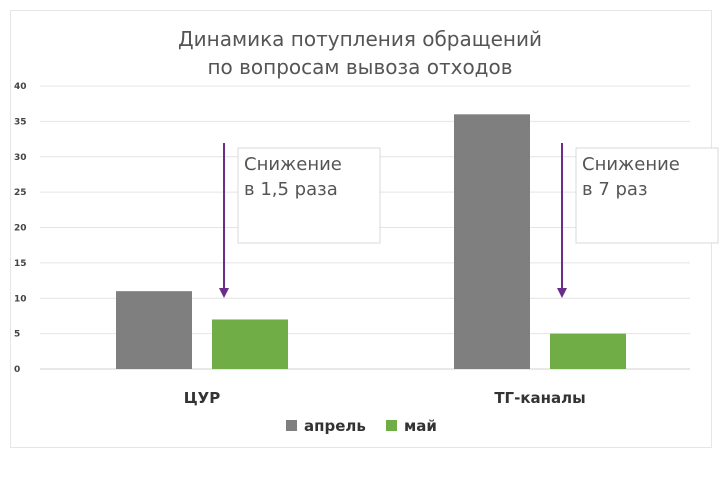 The height and width of the screenshot is (480, 720). Describe the element at coordinates (615, 189) in the screenshot. I see `annotation-text: в 7 раз` at that location.